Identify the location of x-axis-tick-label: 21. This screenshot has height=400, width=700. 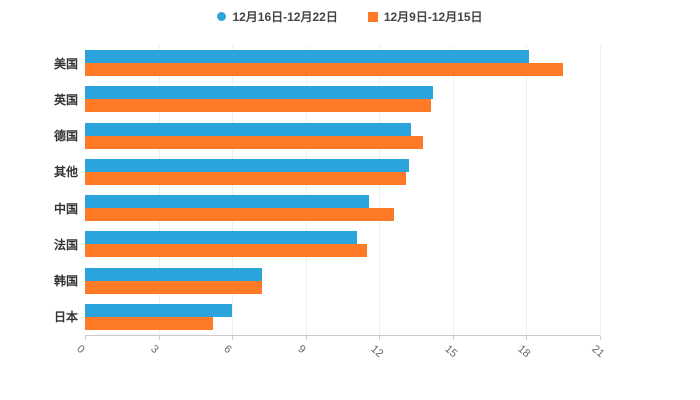
(598, 352).